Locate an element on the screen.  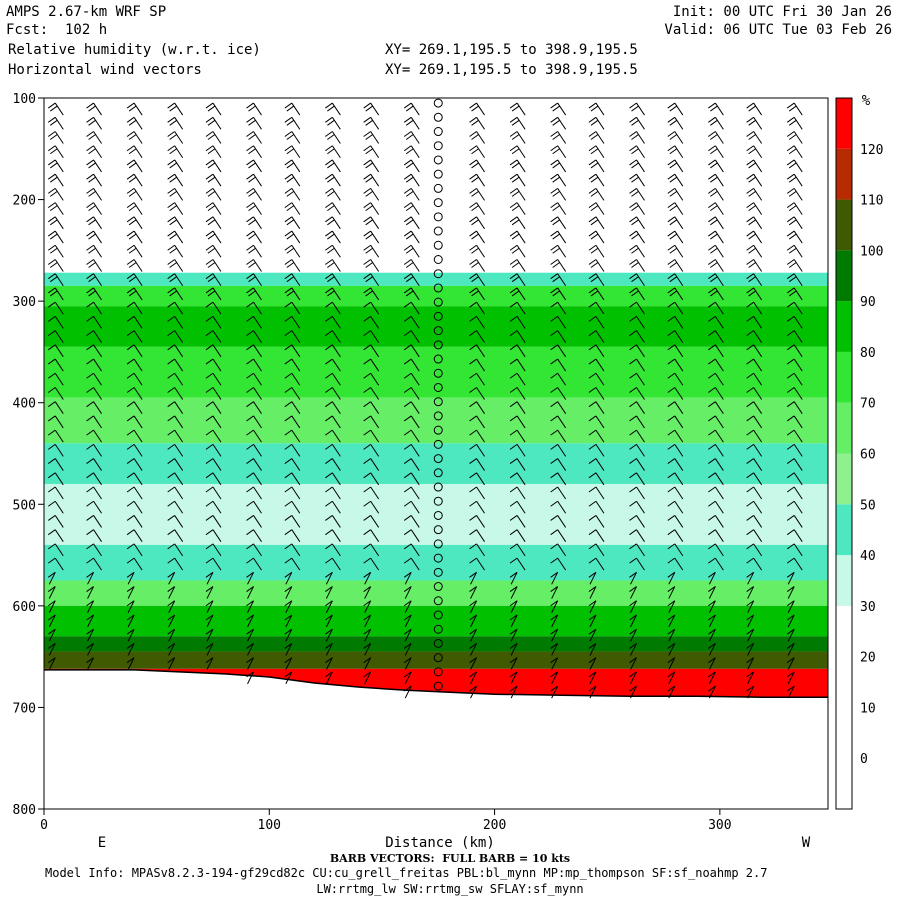
y-tick-label: 600 is located at coordinates (24, 607).